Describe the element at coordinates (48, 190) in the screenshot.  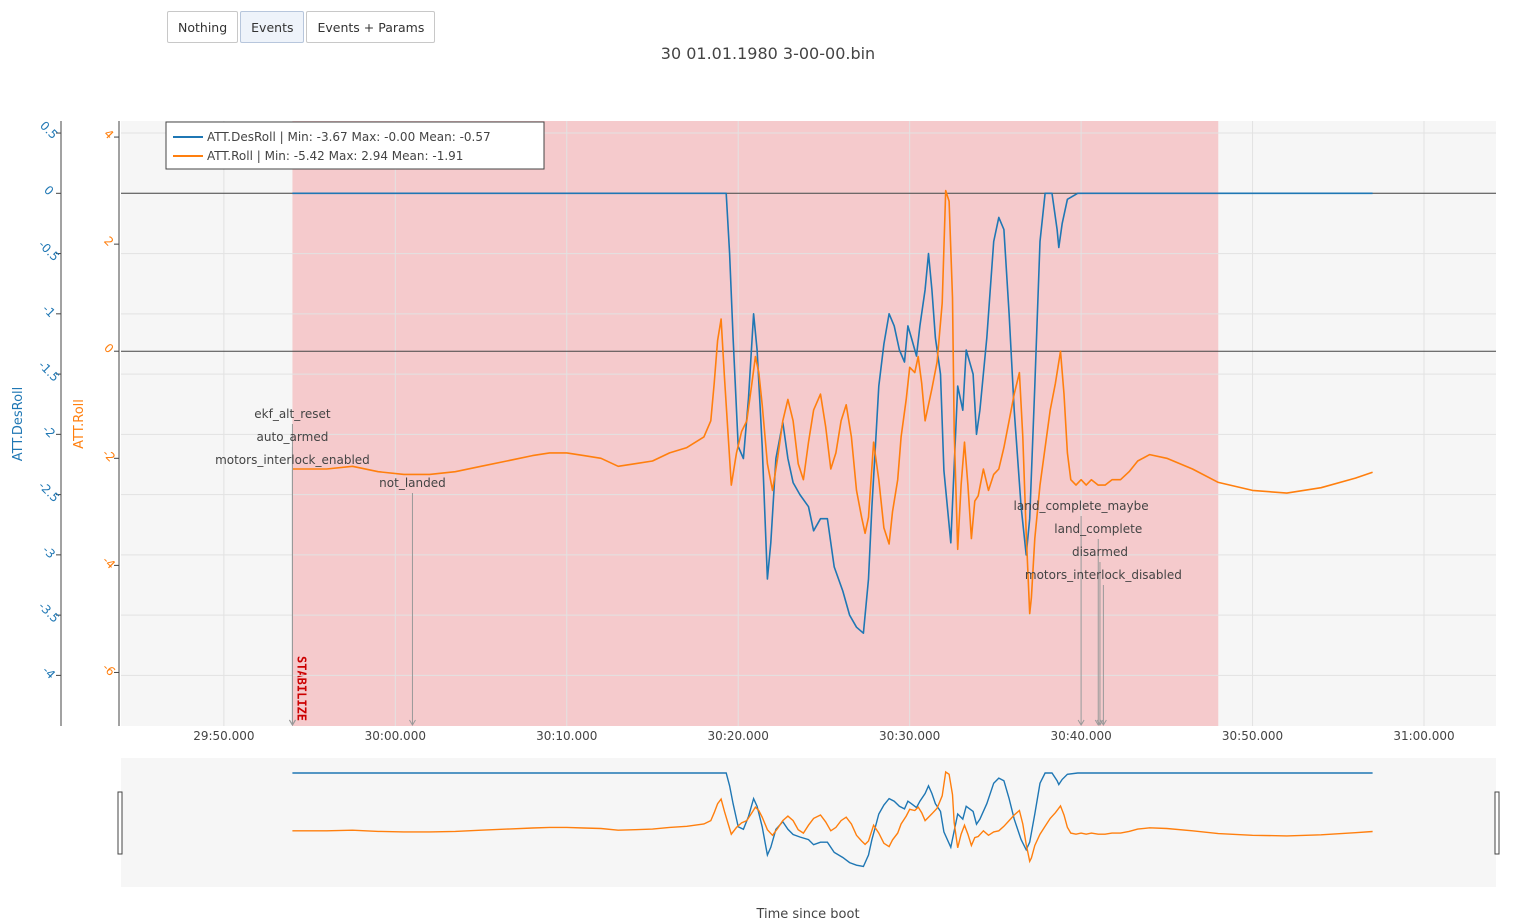
I see `desroll-tick-label: 0` at that location.